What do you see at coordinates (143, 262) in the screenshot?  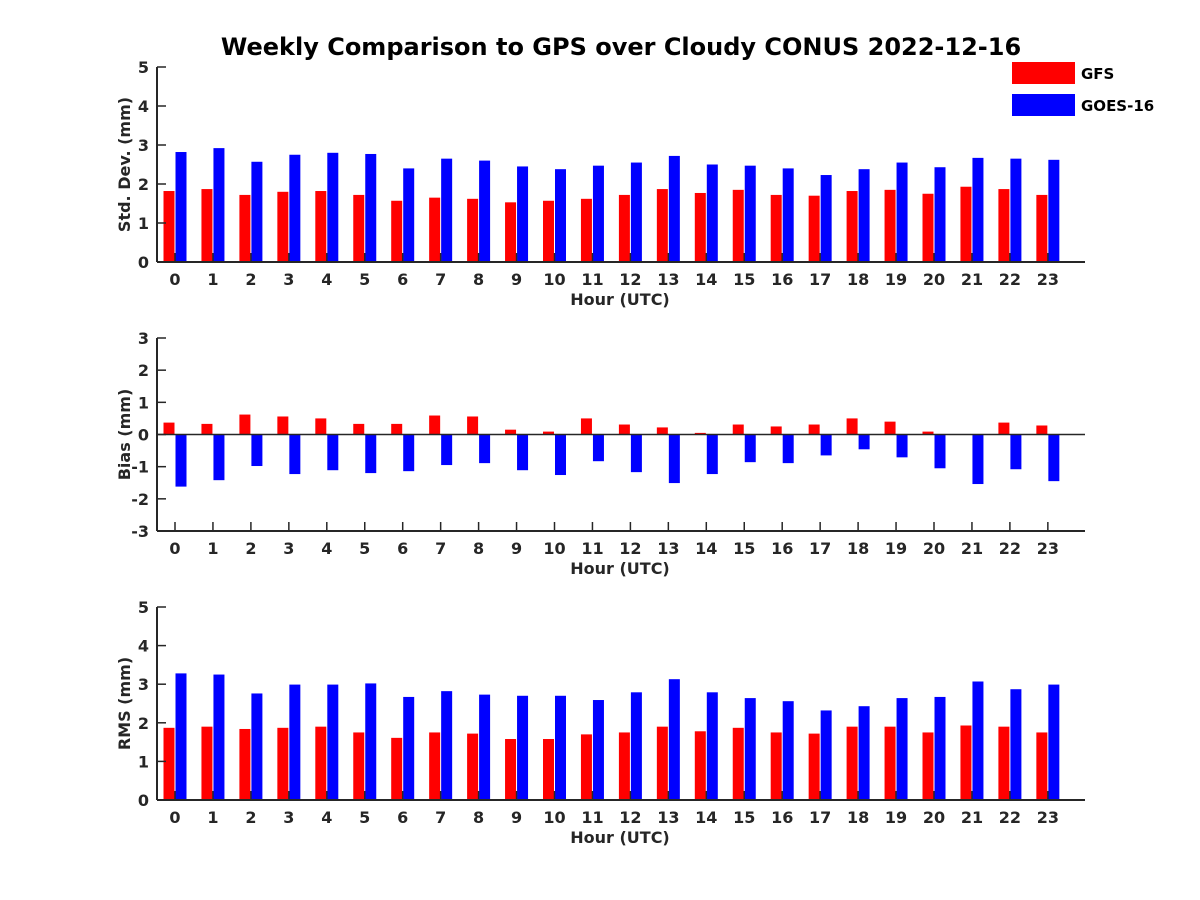 I see `y-tick-label: 0` at bounding box center [143, 262].